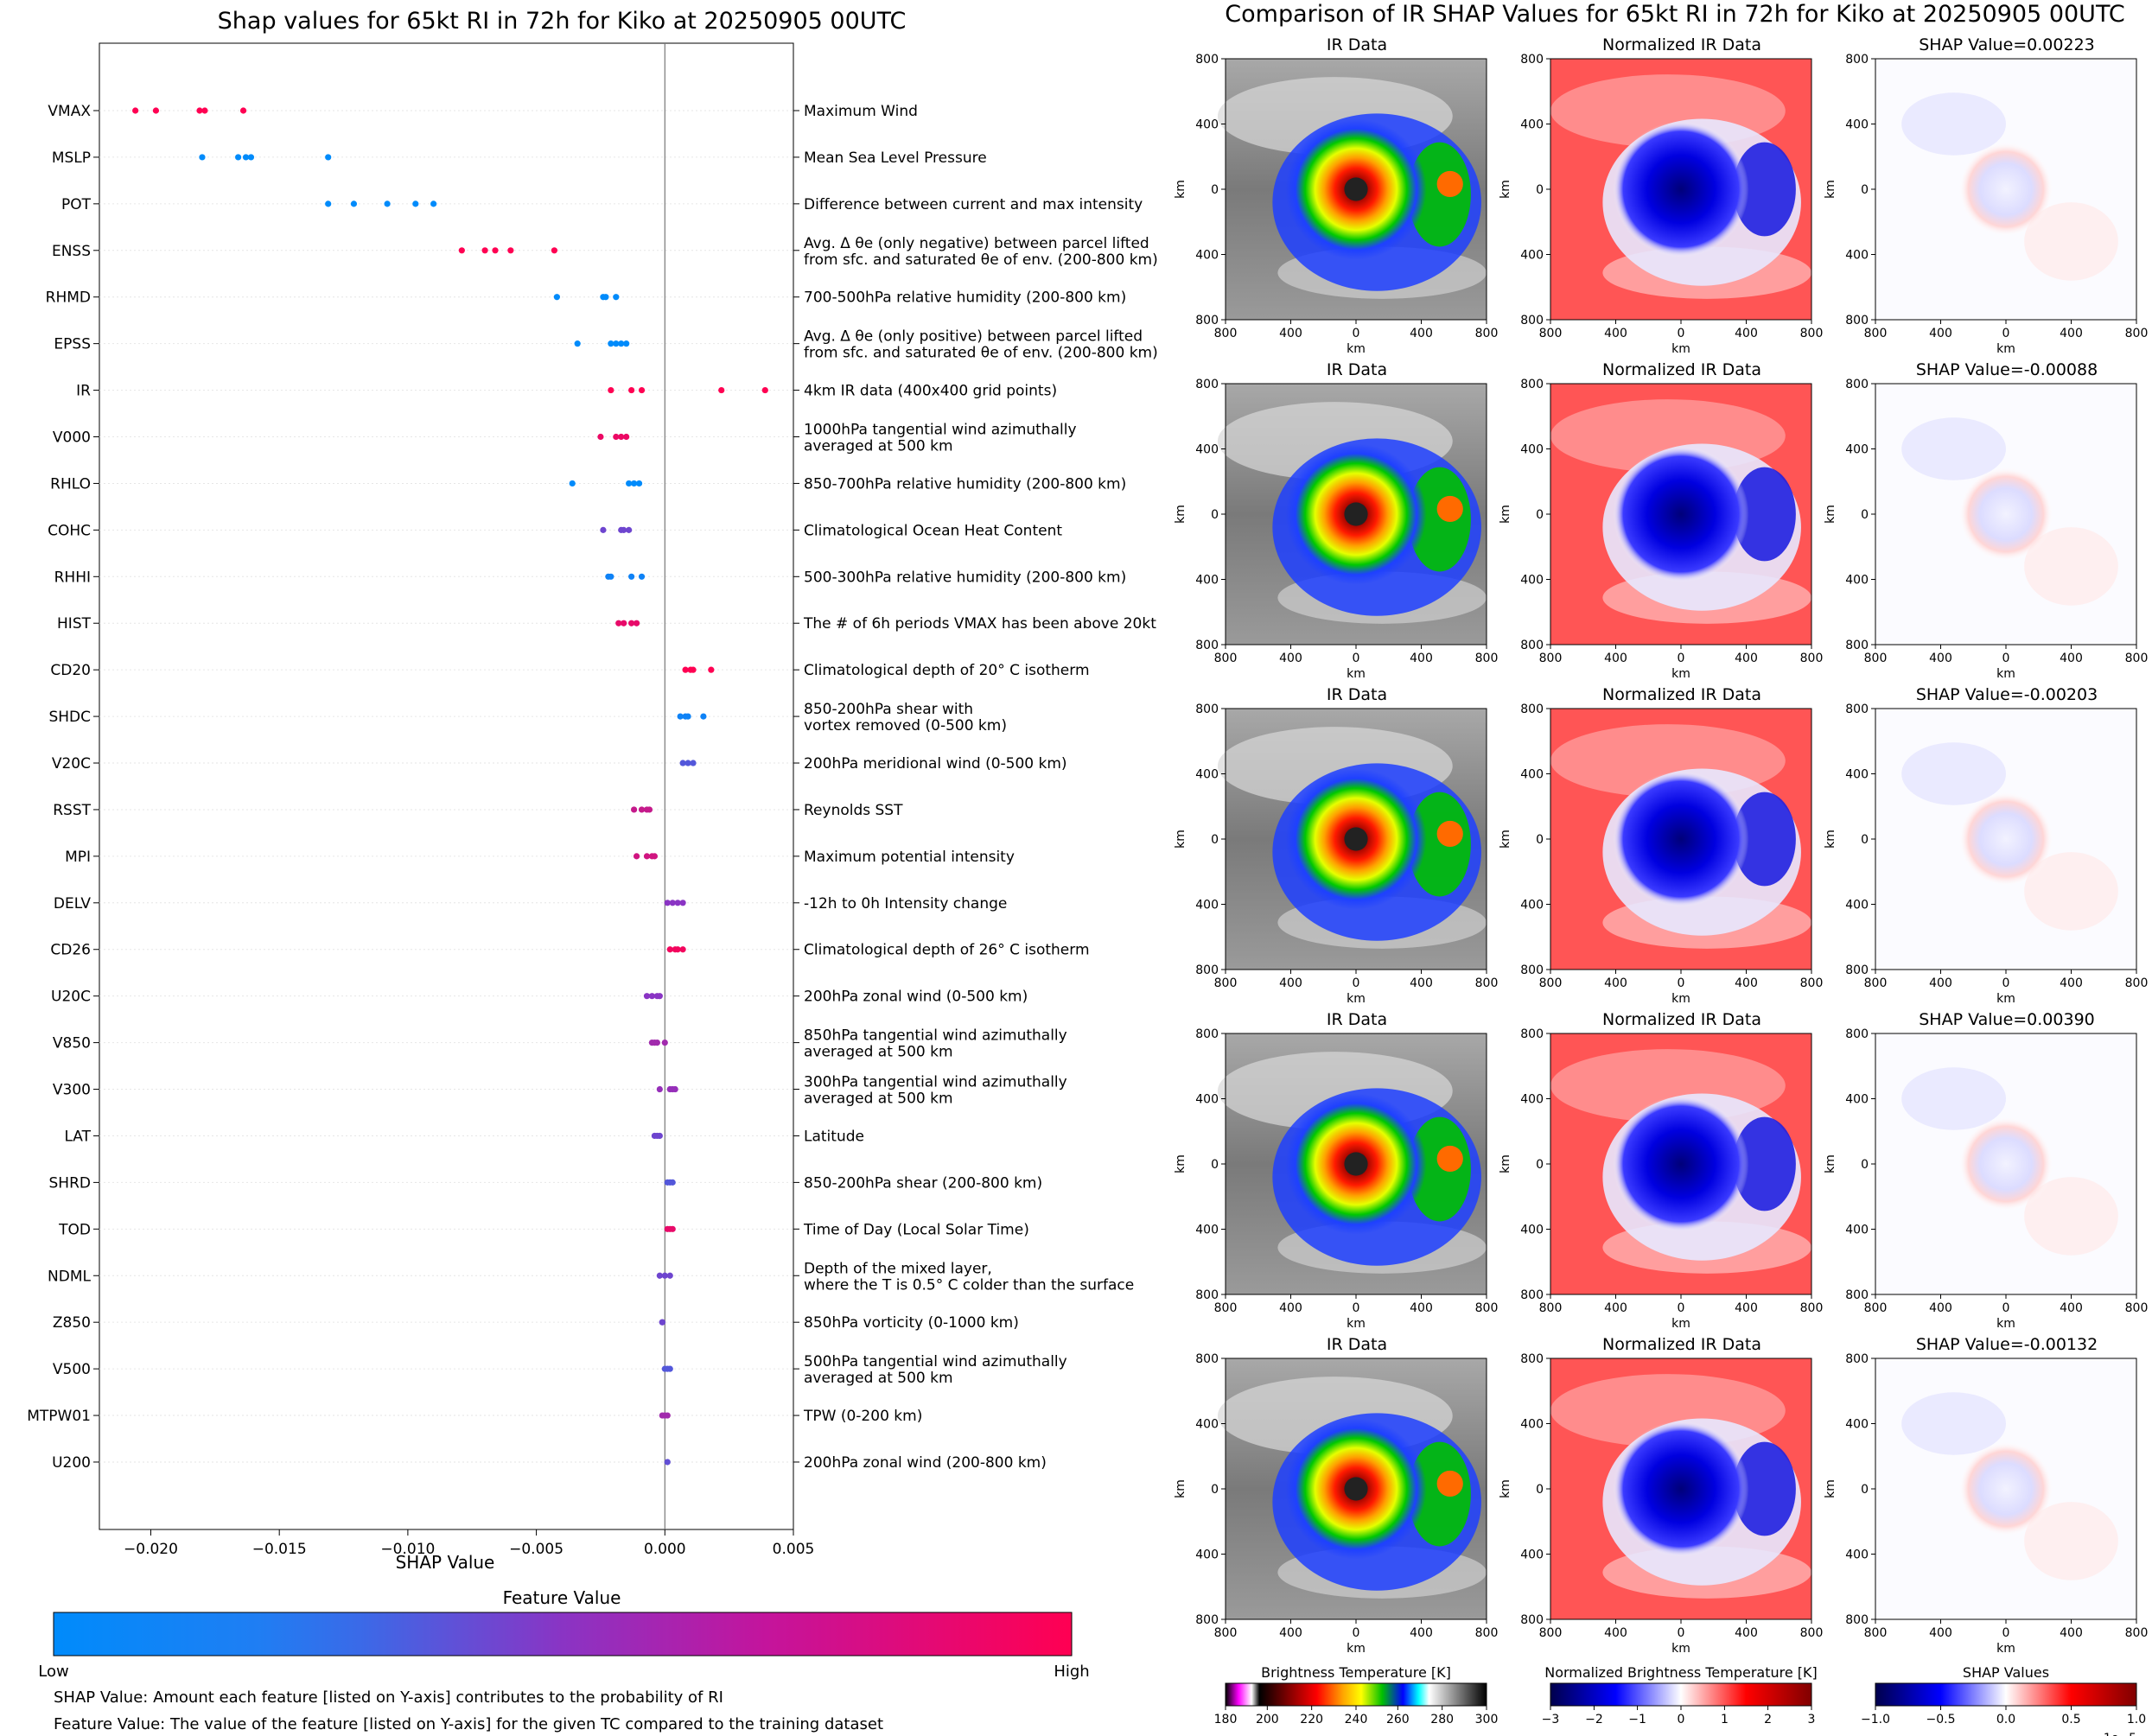 The image size is (2152, 1736). What do you see at coordinates (647, 856) in the screenshot?
I see `shap-point-mpi` at bounding box center [647, 856].